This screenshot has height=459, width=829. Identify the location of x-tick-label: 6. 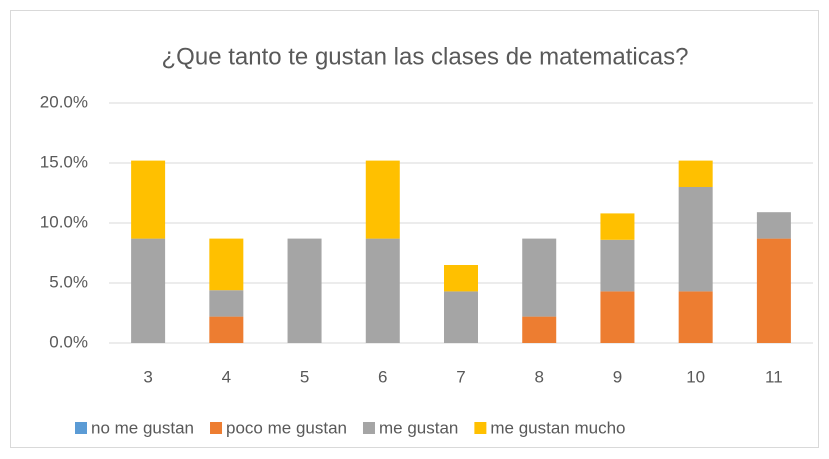
(382, 376).